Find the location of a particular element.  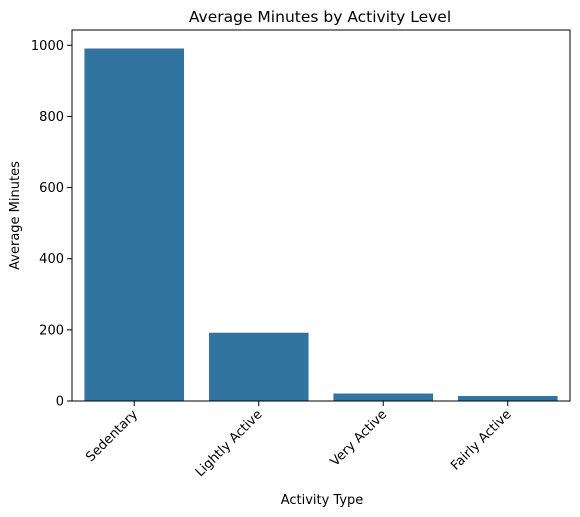

y-tick-label: 600 is located at coordinates (51, 188).